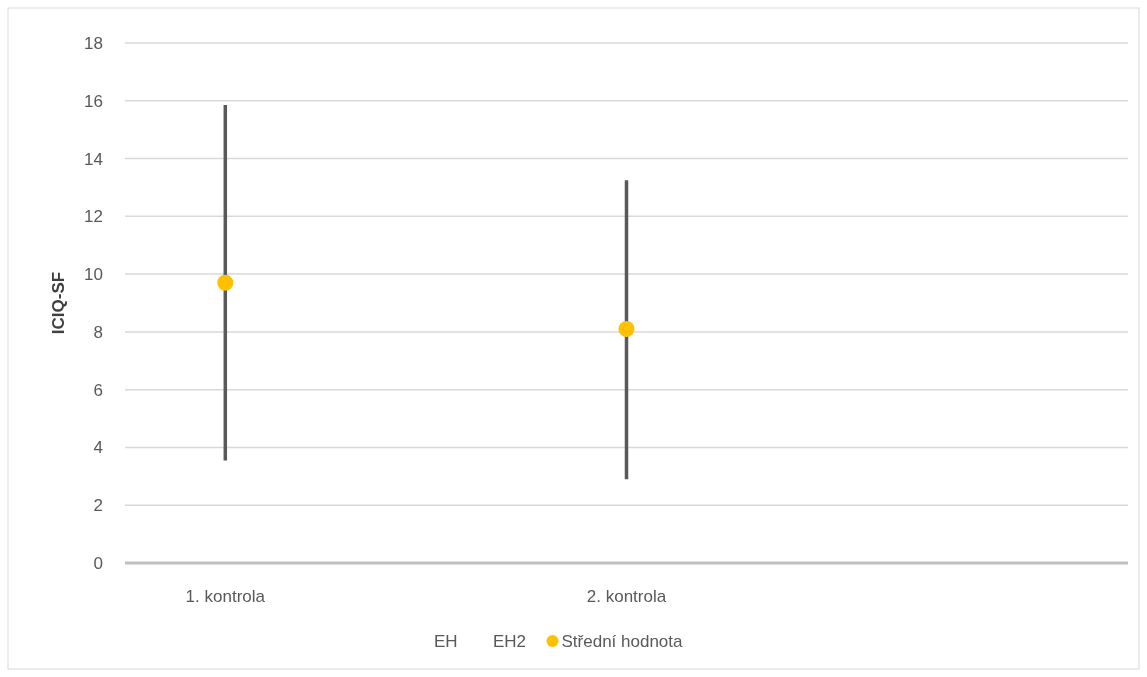 This screenshot has width=1147, height=677. I want to click on y-axis-title: ICIQ-SF, so click(58, 303).